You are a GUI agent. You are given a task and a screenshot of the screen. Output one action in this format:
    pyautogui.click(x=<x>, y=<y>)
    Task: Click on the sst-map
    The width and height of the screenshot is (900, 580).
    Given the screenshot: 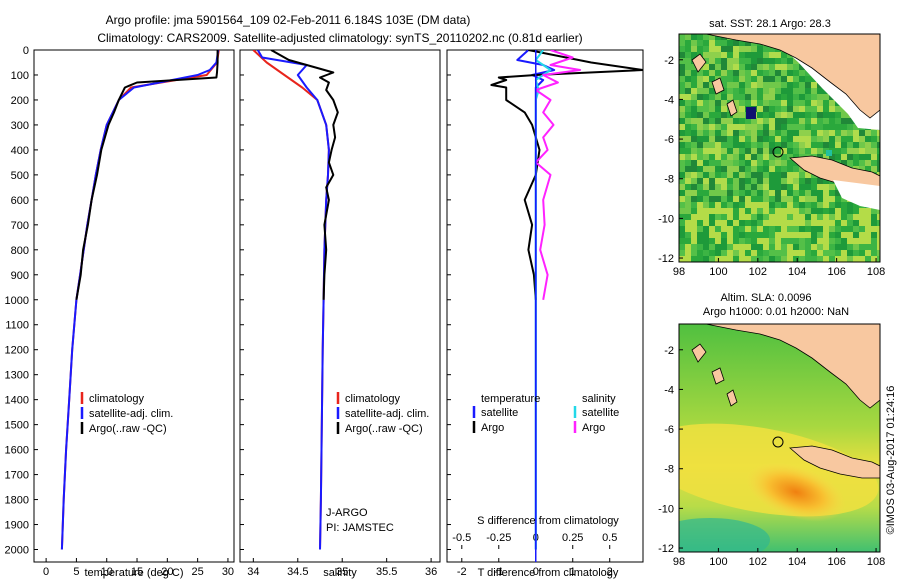 What is the action you would take?
    pyautogui.click(x=779, y=148)
    